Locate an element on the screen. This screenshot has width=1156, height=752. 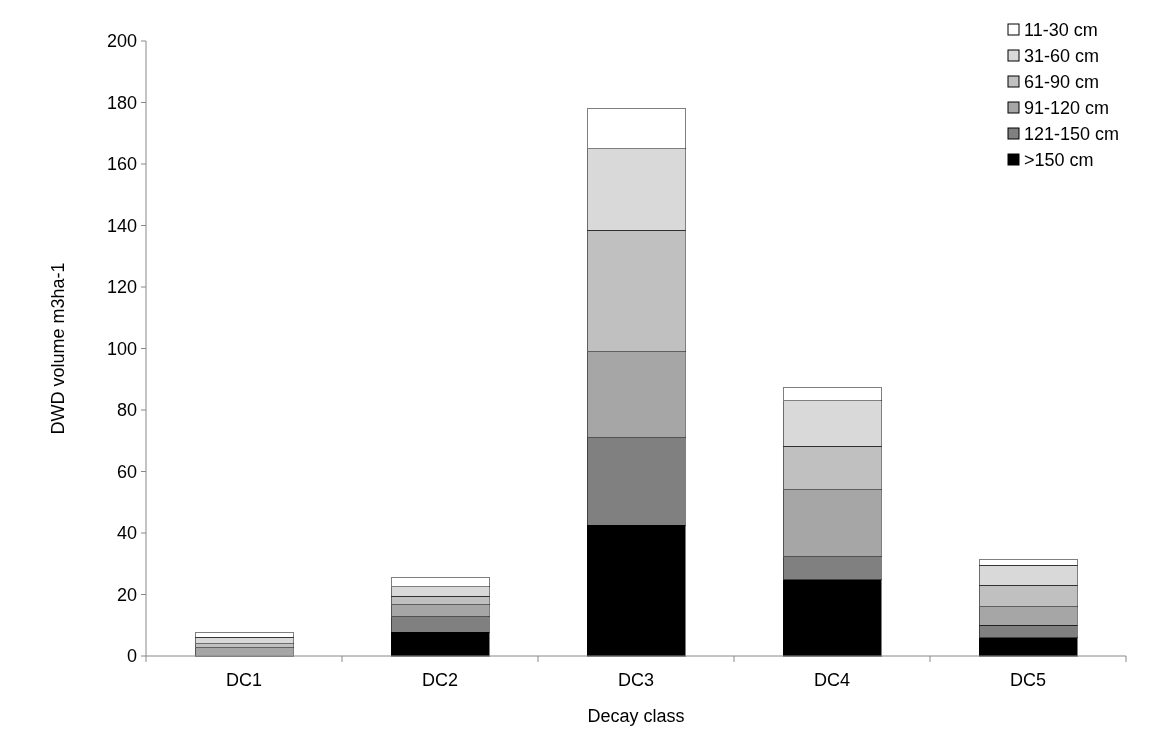
x-axis-title: Decay class is located at coordinates (636, 716).